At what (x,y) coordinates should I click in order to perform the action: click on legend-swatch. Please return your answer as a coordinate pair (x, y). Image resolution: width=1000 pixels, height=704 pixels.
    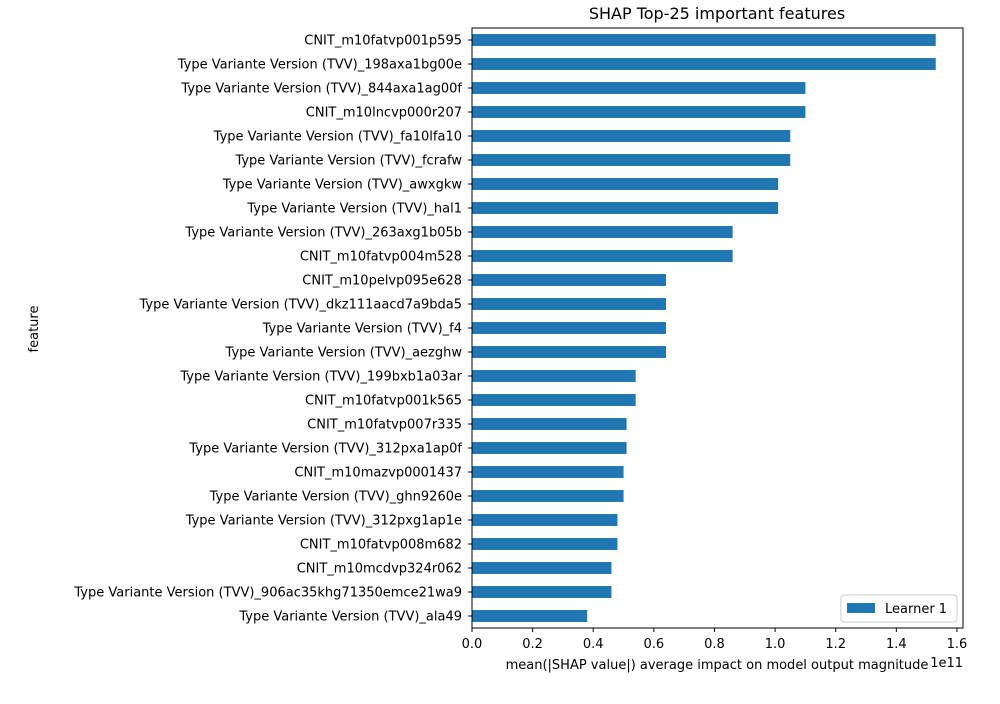
    Looking at the image, I should click on (861, 608).